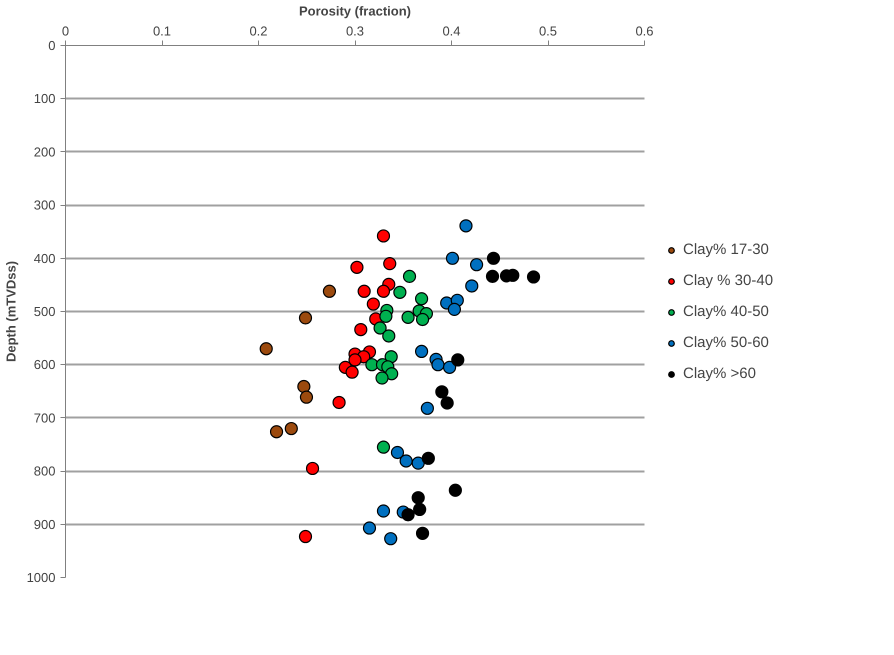 The width and height of the screenshot is (894, 655). What do you see at coordinates (355, 11) in the screenshot?
I see `x-axis-title: Porosity (fraction)` at bounding box center [355, 11].